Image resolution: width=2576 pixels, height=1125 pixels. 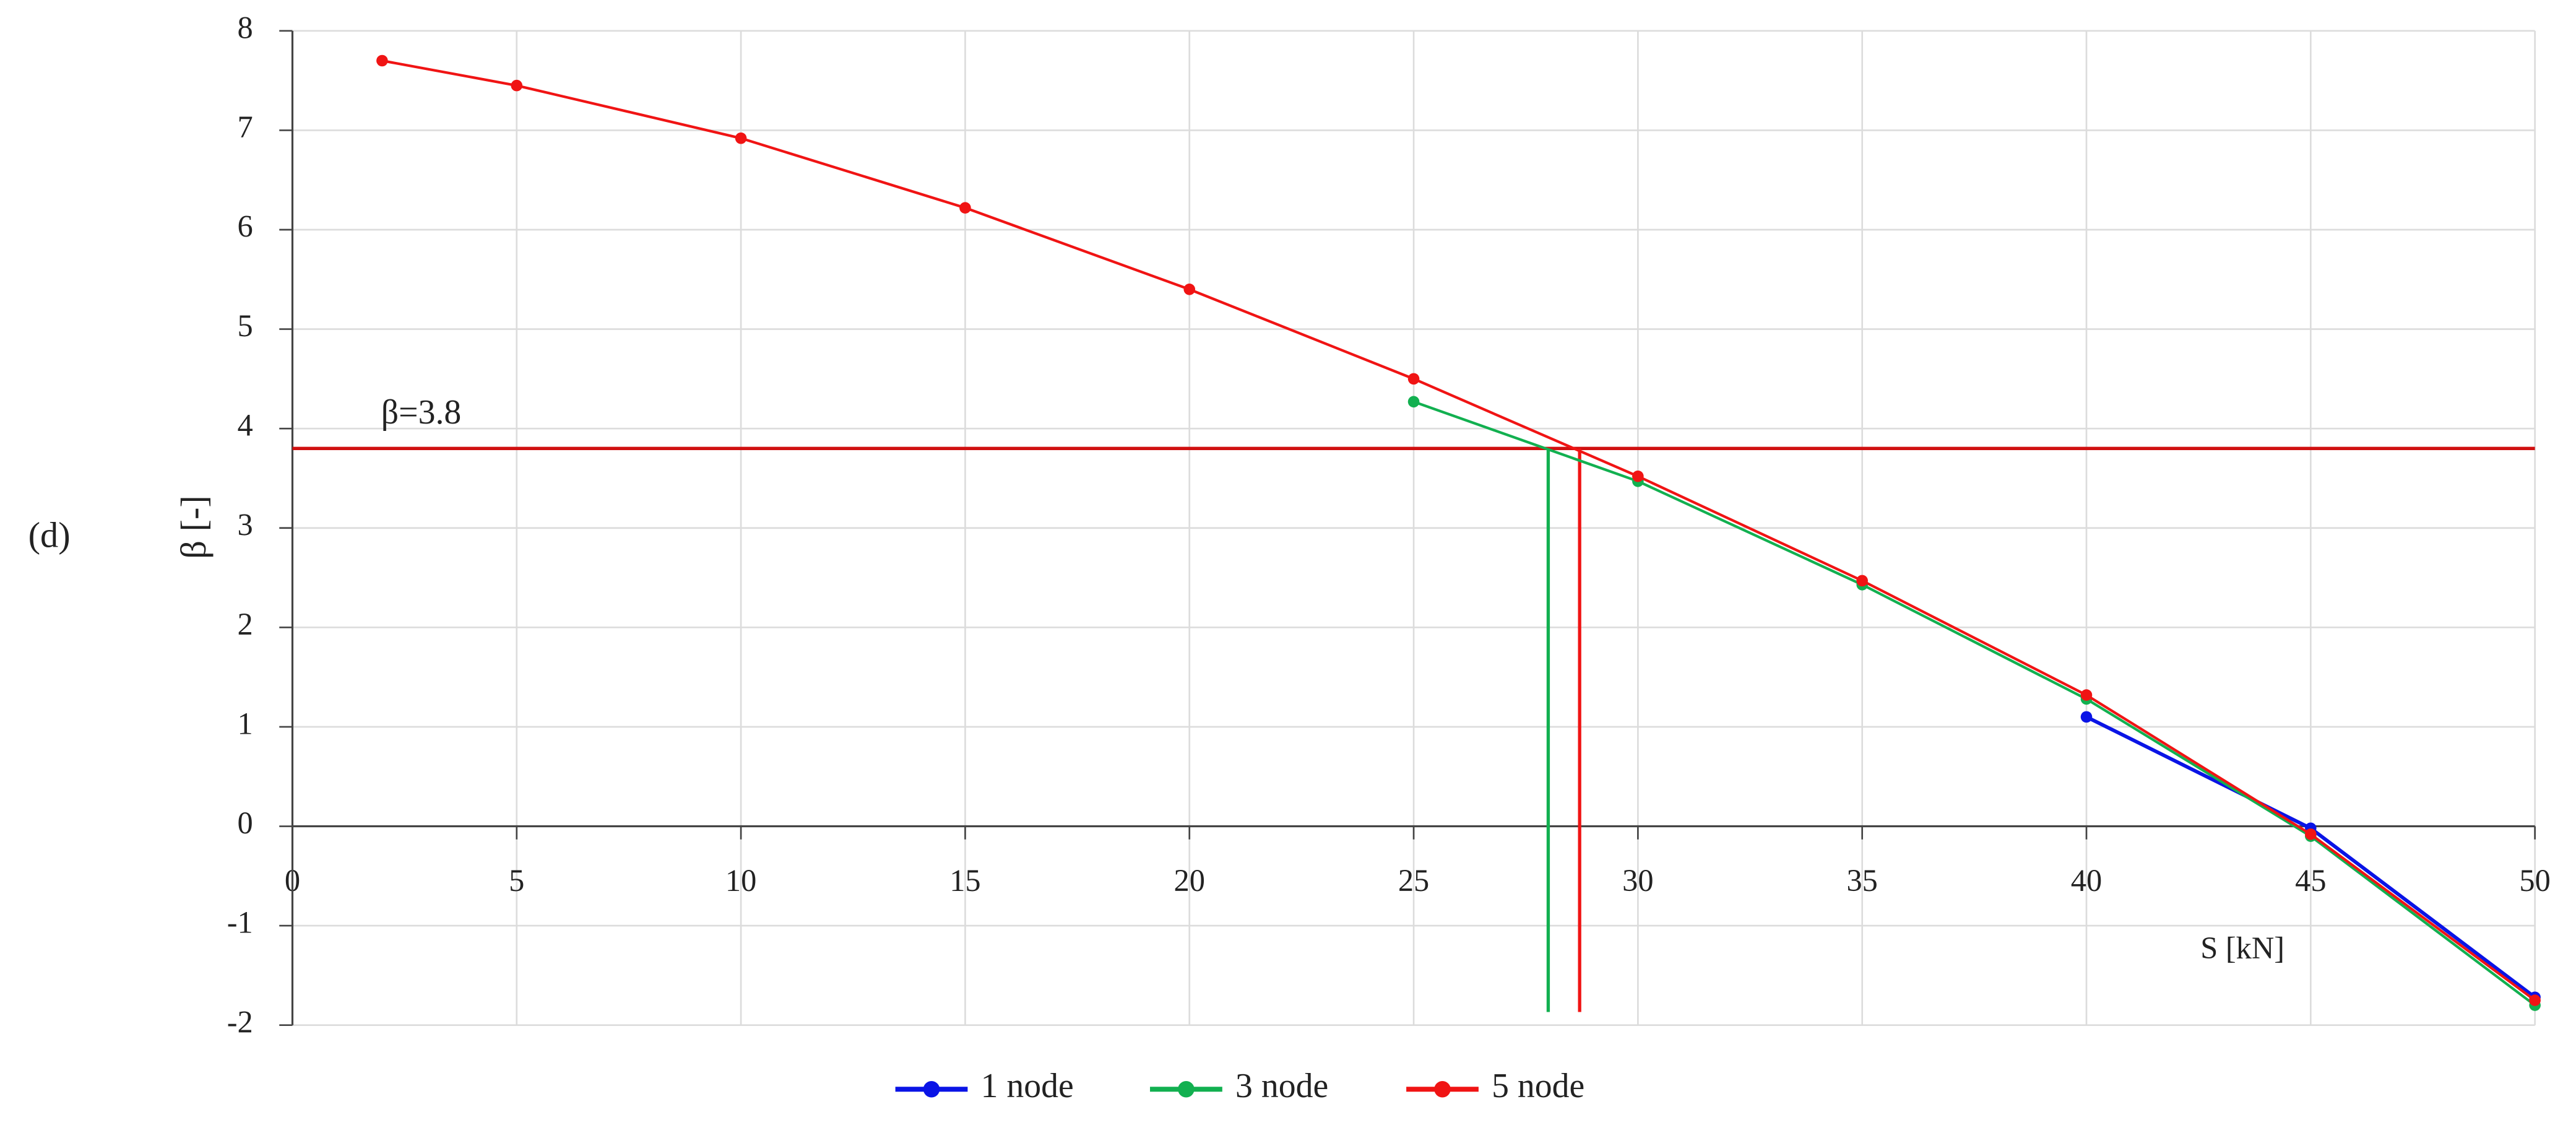 What do you see at coordinates (1637, 880) in the screenshot?
I see `x-tick-label: 30` at bounding box center [1637, 880].